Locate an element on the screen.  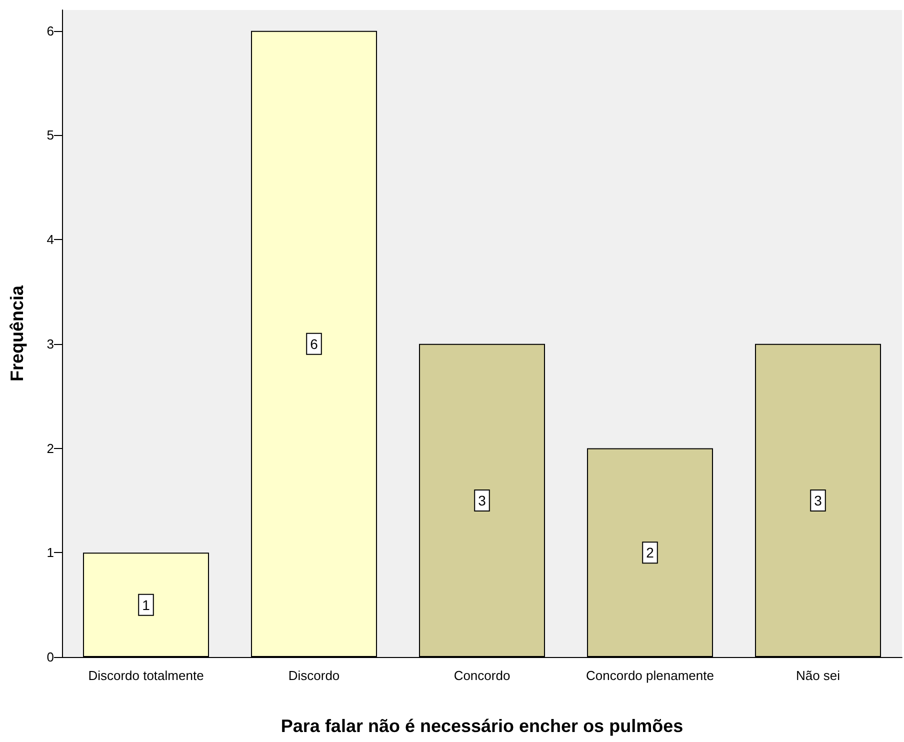
data-label: 1 is located at coordinates (146, 604).